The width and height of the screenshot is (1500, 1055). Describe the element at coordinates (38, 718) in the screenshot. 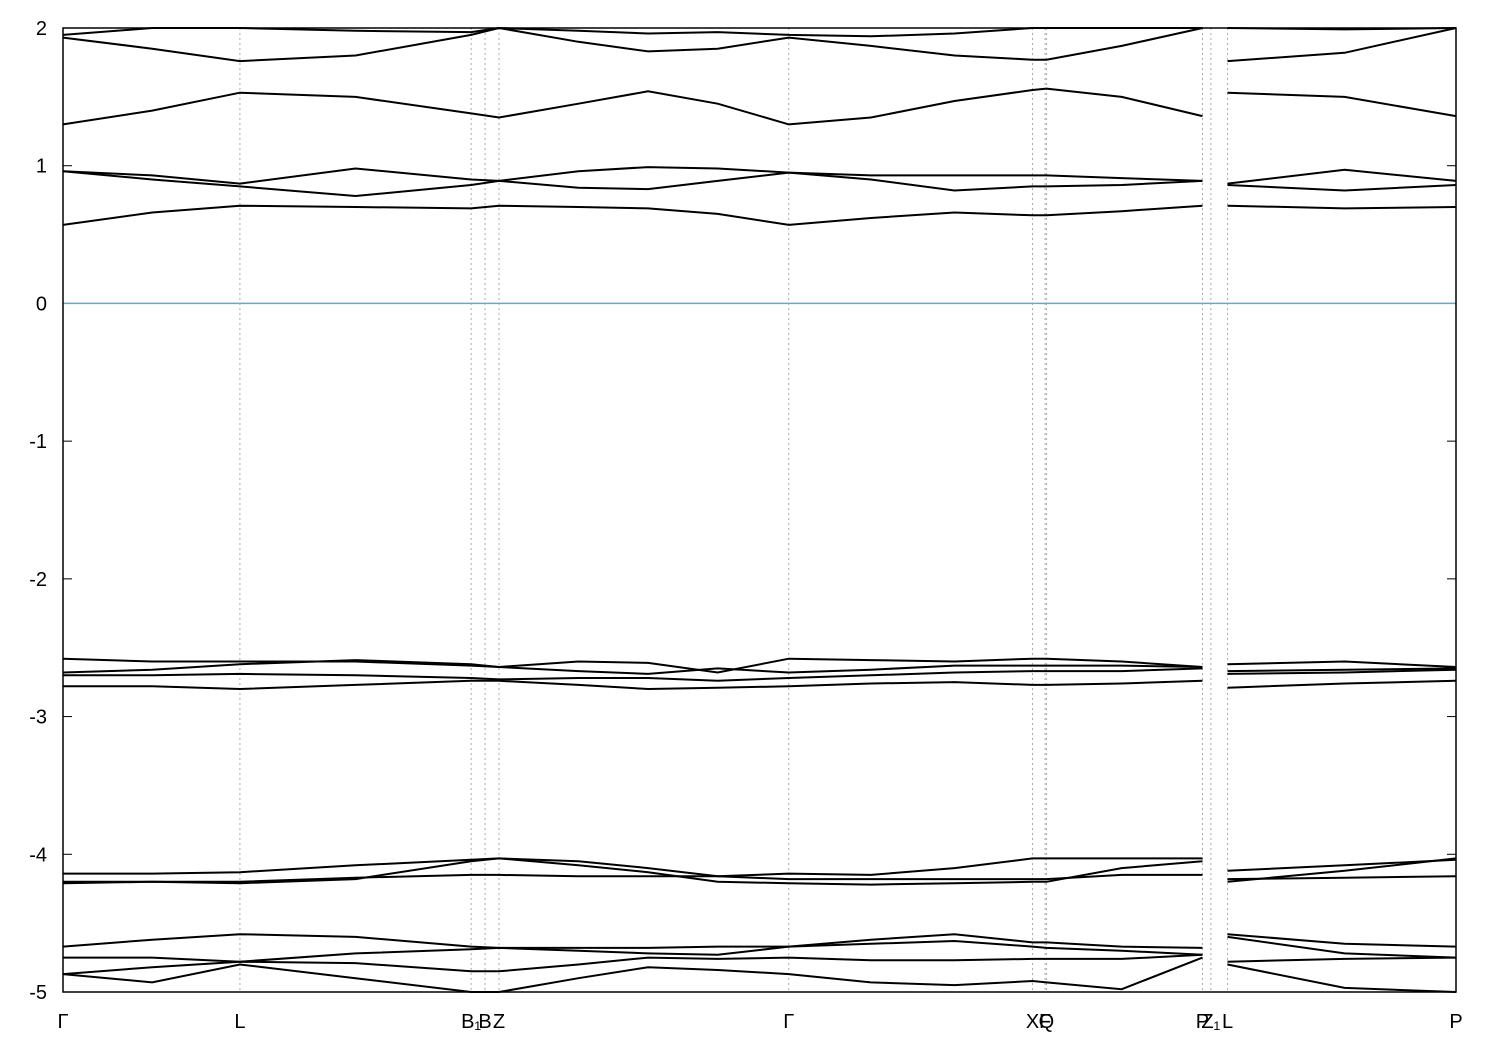

I see `y-tick-label: -3` at that location.